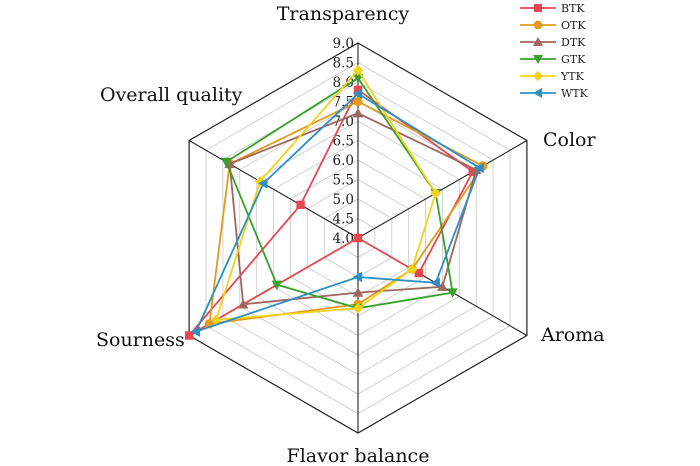 Image resolution: width=700 pixels, height=466 pixels. Describe the element at coordinates (343, 239) in the screenshot. I see `tick-label: 4.0` at that location.